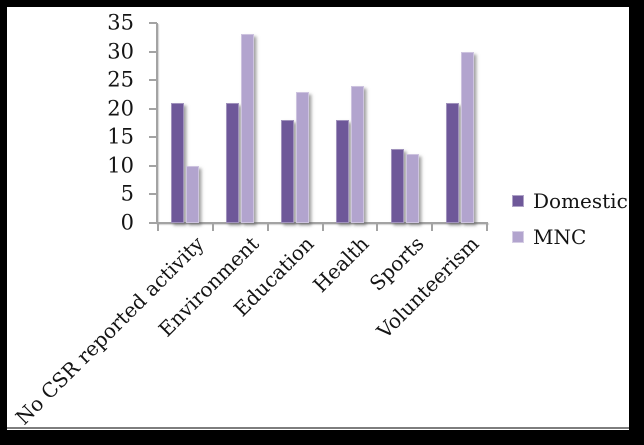 This screenshot has height=445, width=644. What do you see at coordinates (303, 157) in the screenshot?
I see `bar-mnc-education` at bounding box center [303, 157].